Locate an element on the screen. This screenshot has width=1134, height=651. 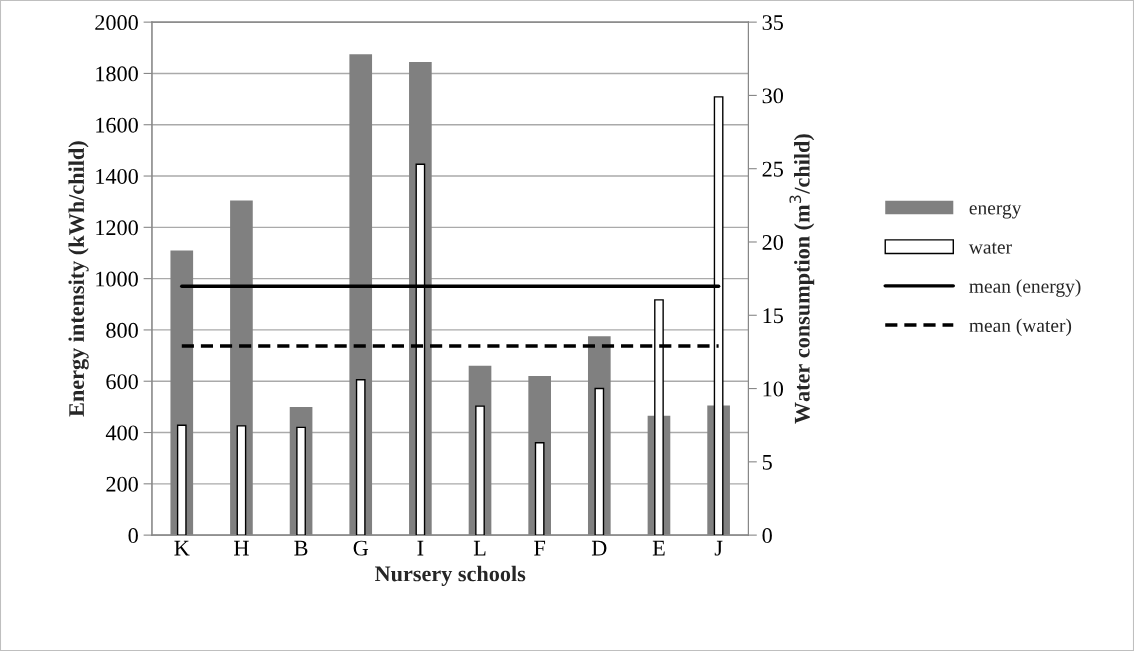
y-tick-label: 400 is located at coordinates (121, 433).